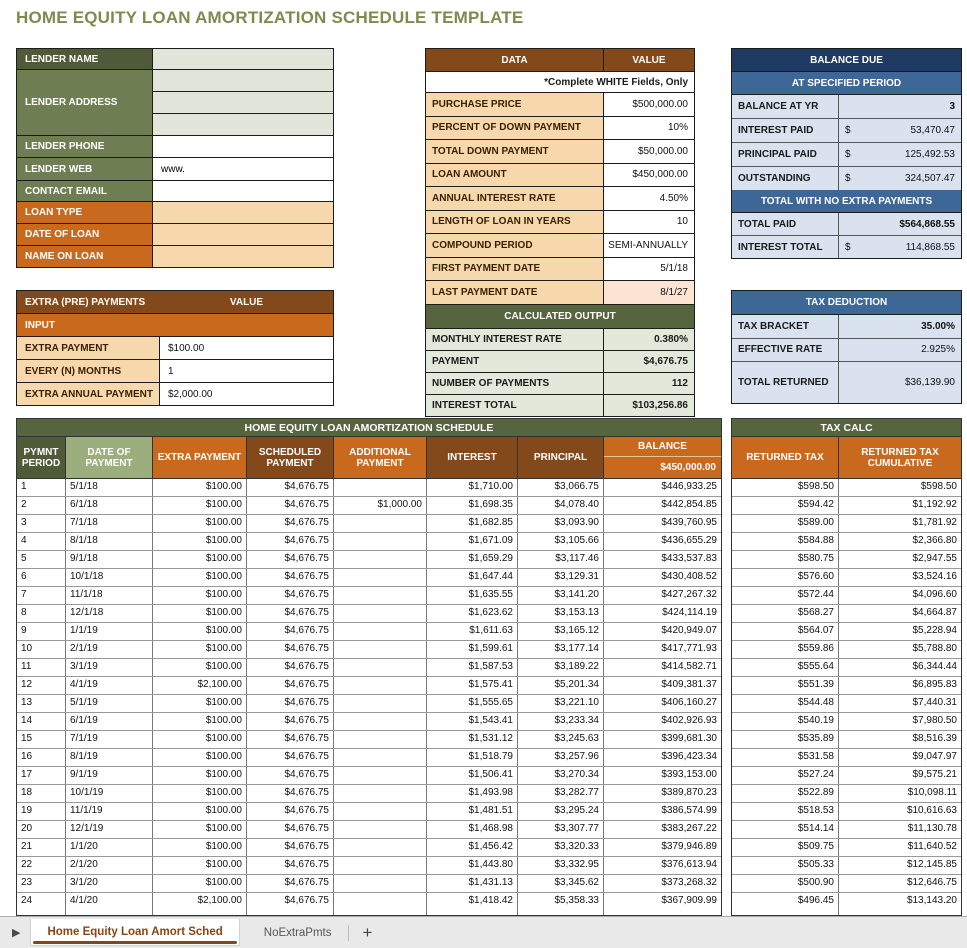 The width and height of the screenshot is (967, 948). I want to click on cell-balance: $427,267.32, so click(689, 594).